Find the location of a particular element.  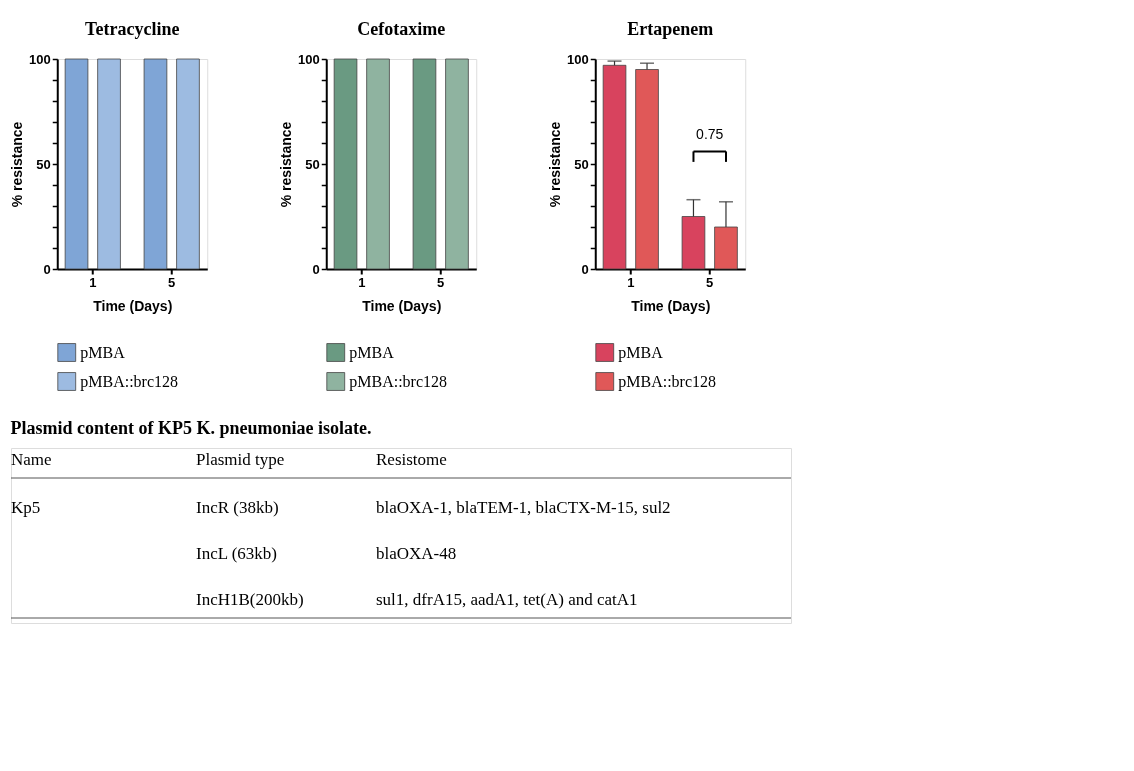

text: Plasmid type is located at coordinates (240, 459).